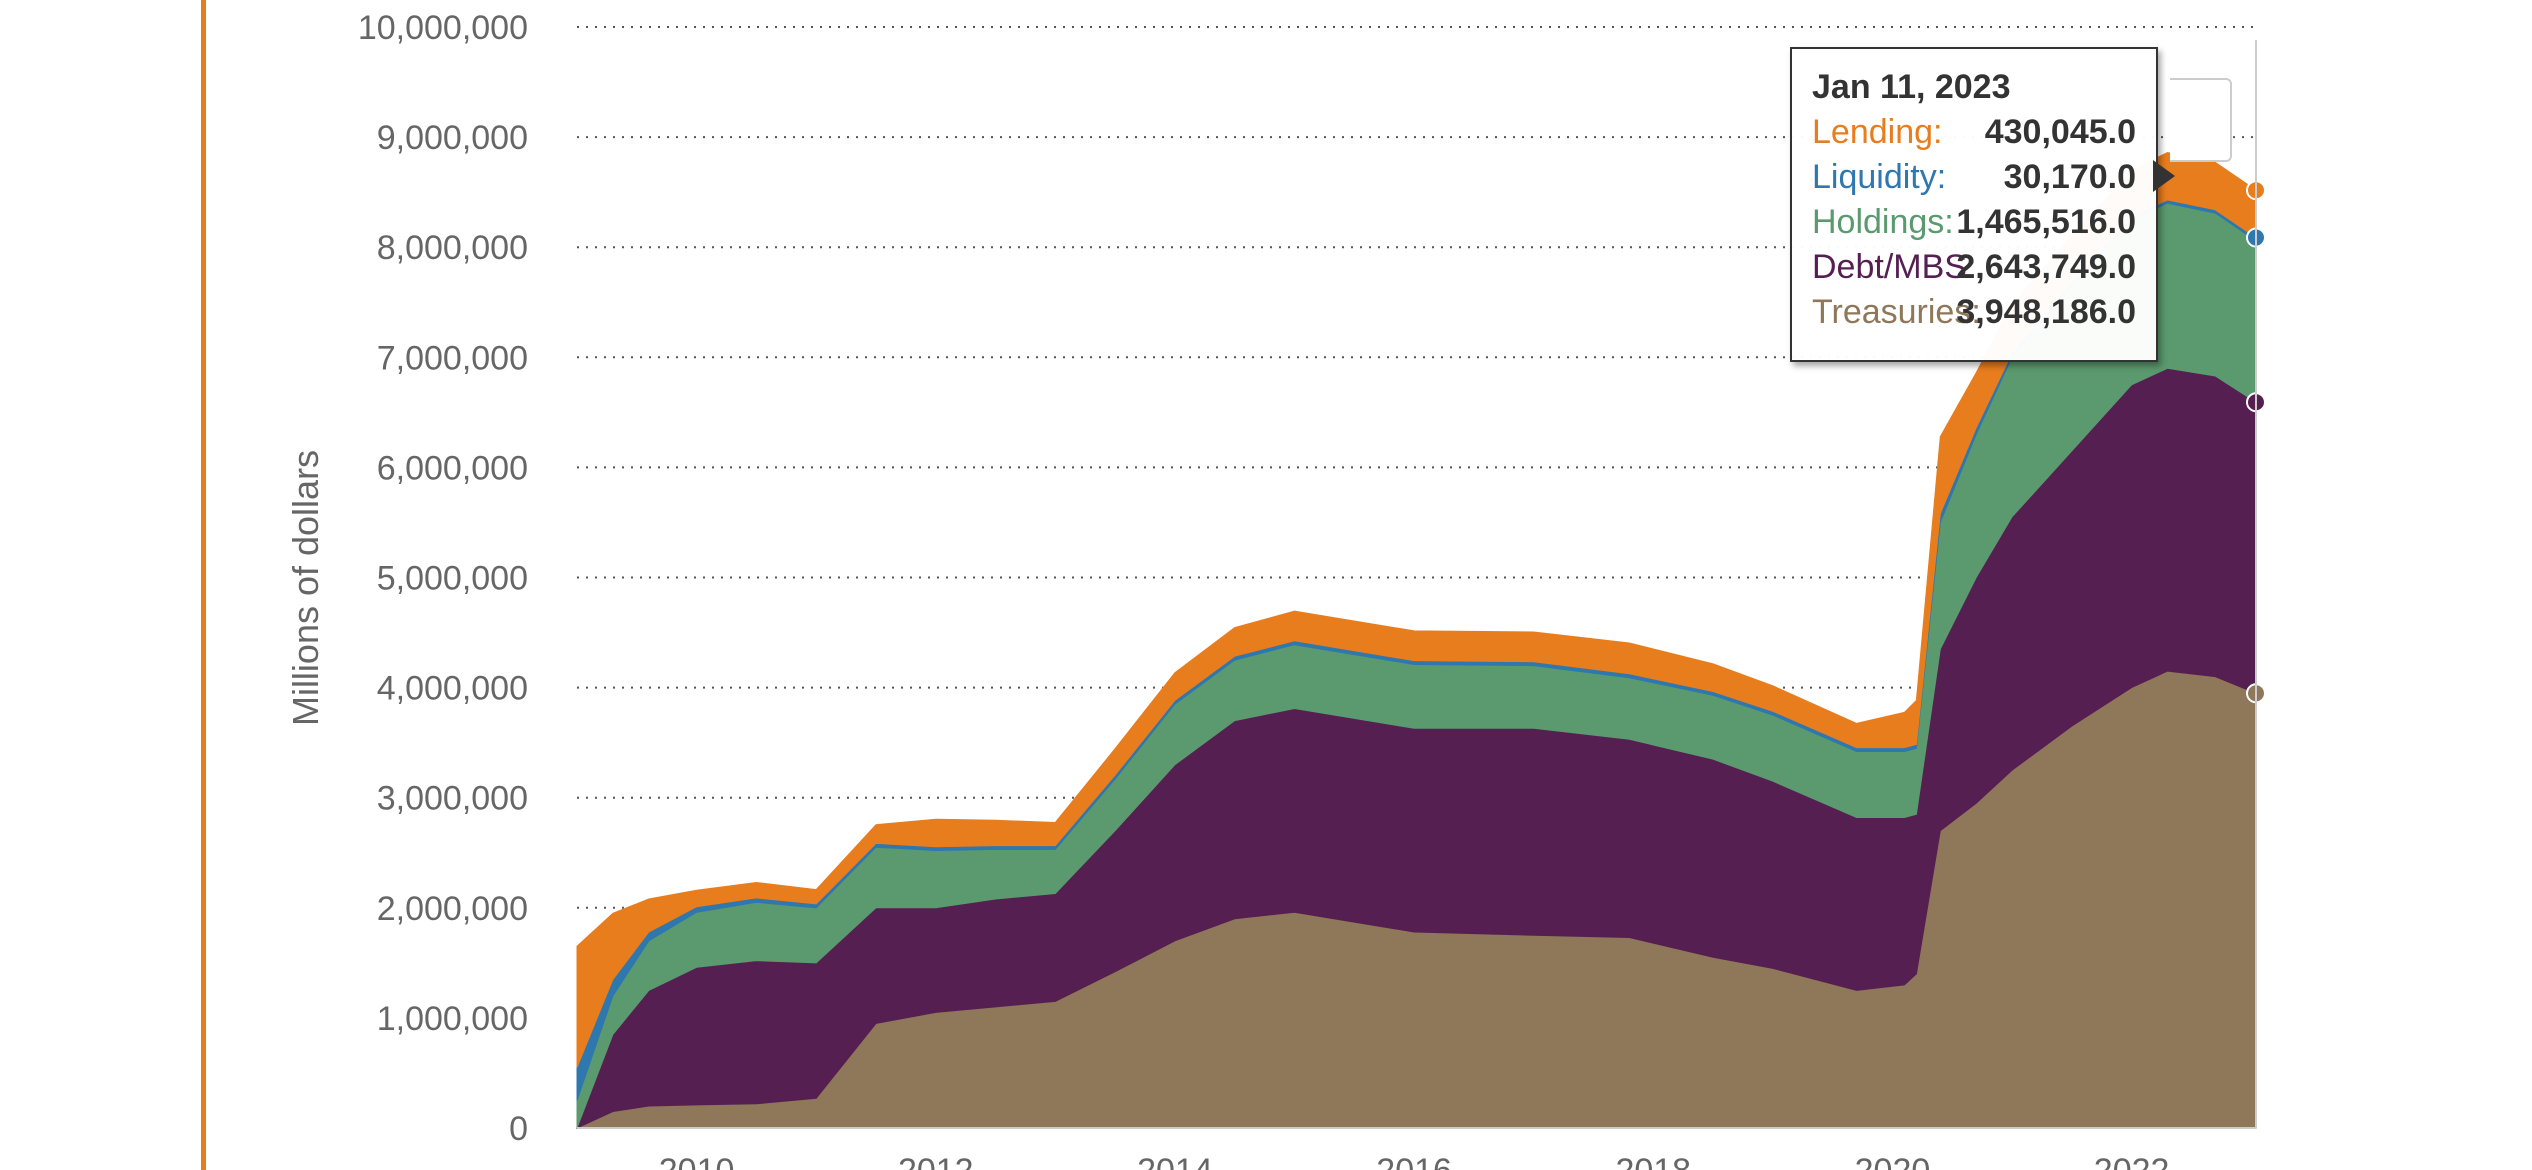 This screenshot has height=1170, width=2532. What do you see at coordinates (697, 1161) in the screenshot?
I see `x-tick-label: 2010` at bounding box center [697, 1161].